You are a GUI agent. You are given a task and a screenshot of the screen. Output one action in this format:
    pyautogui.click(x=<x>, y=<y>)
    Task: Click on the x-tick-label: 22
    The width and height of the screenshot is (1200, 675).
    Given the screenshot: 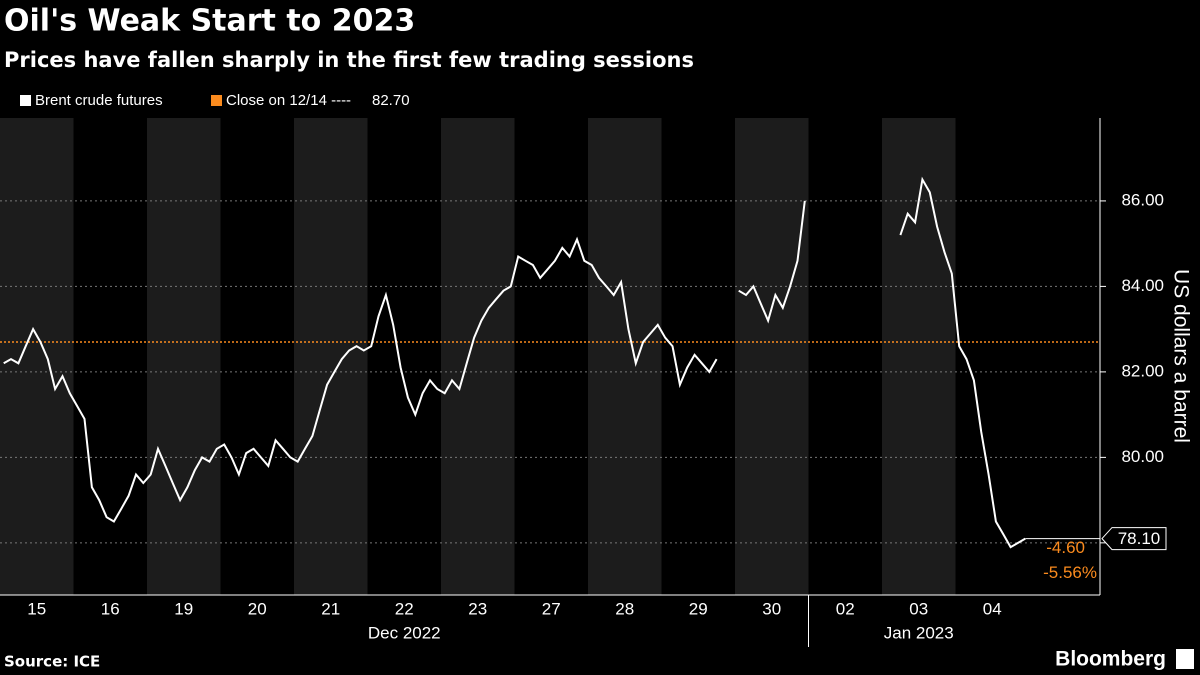 What is the action you would take?
    pyautogui.click(x=404, y=608)
    